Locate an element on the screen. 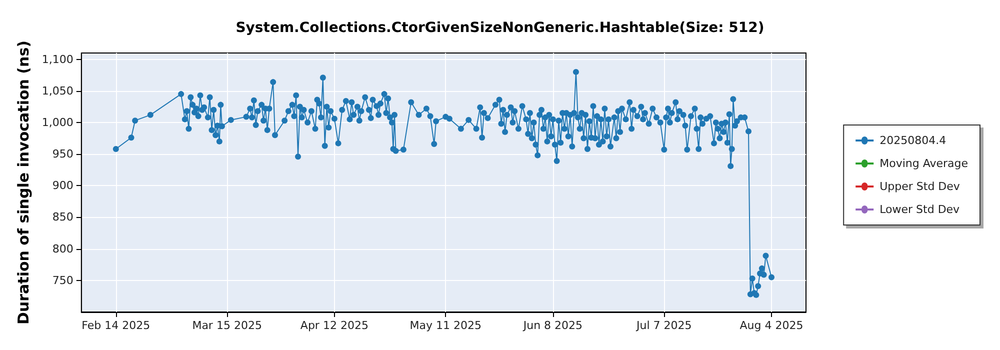 This screenshot has height=350, width=1000. y-tick-label: 750 is located at coordinates (63, 280).